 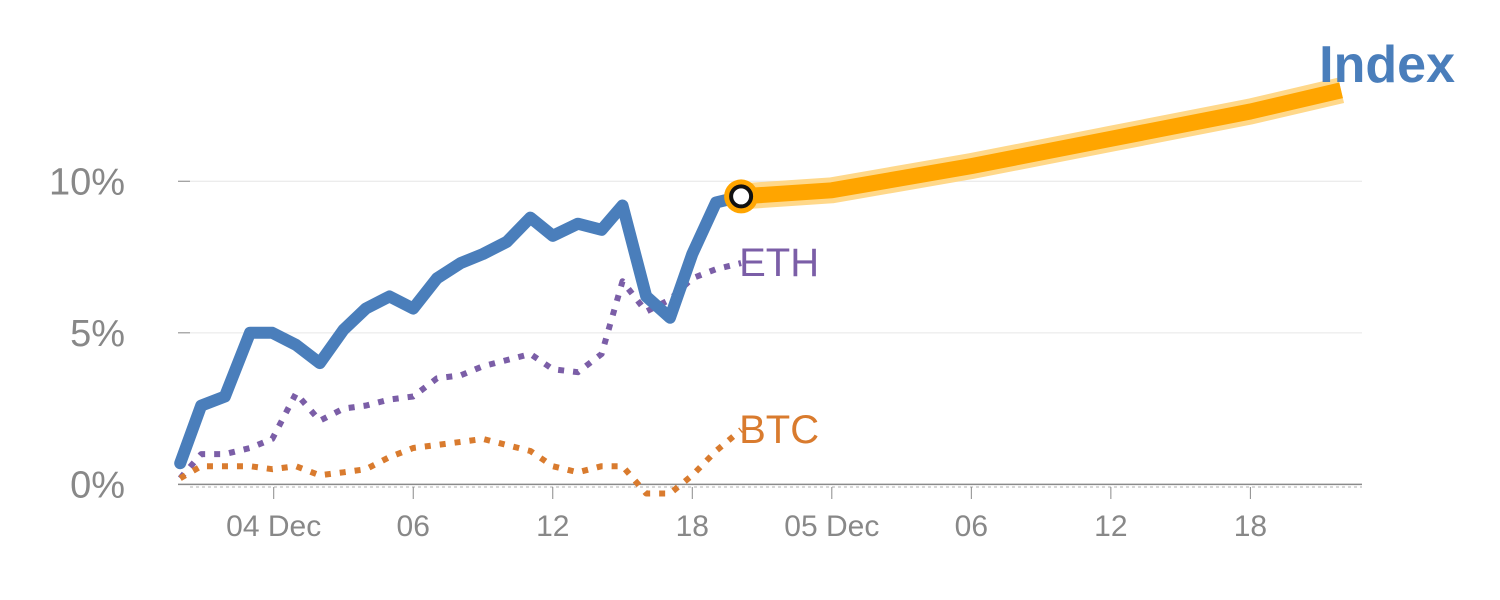 What do you see at coordinates (97, 485) in the screenshot?
I see `y-tick-label: 0%` at bounding box center [97, 485].